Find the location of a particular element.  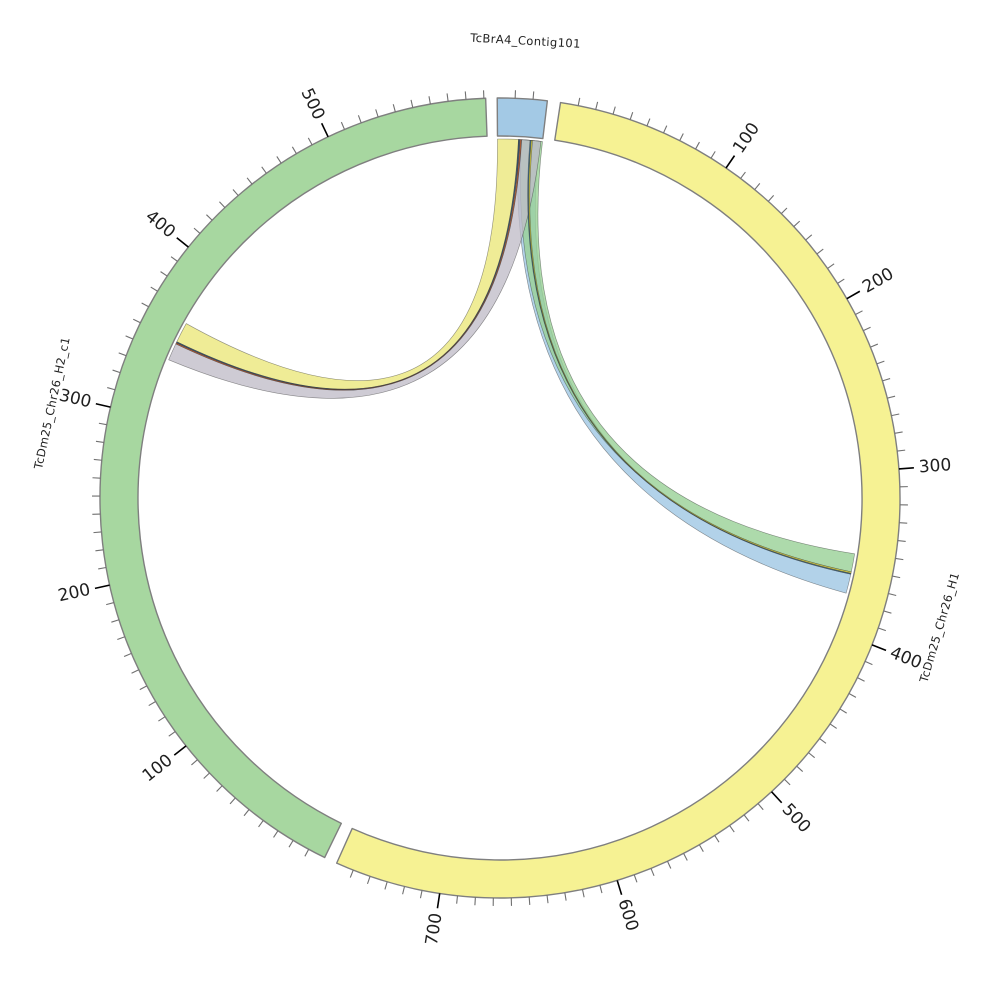

segment-name-label-contig: TcBrA4_Contig101 is located at coordinates (525, 41).